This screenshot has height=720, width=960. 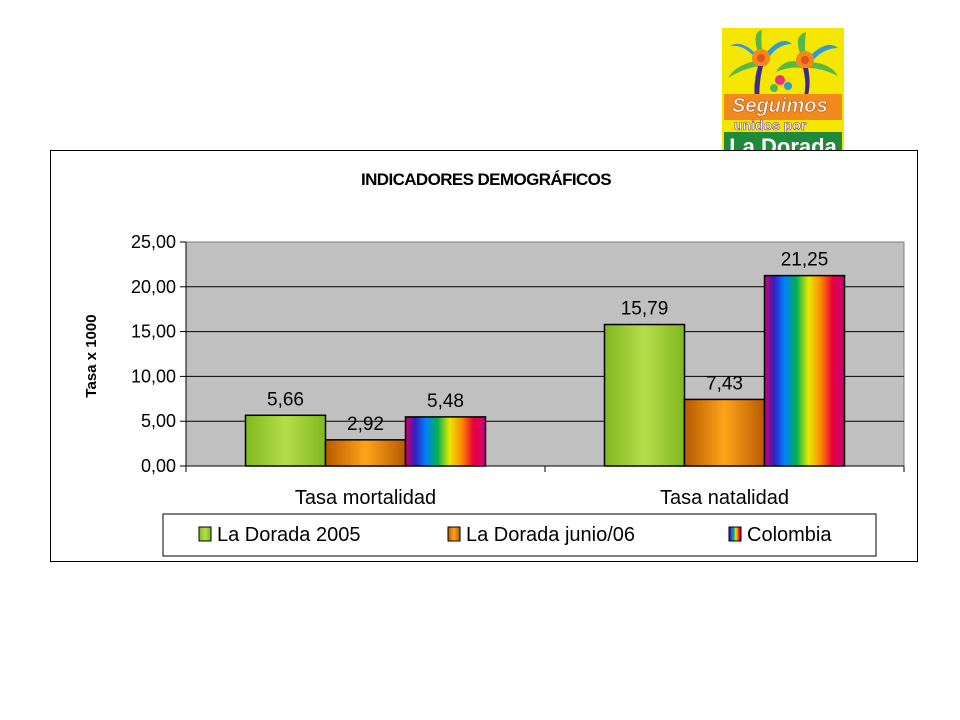 I want to click on palm-tree-icon, so click(x=783, y=66).